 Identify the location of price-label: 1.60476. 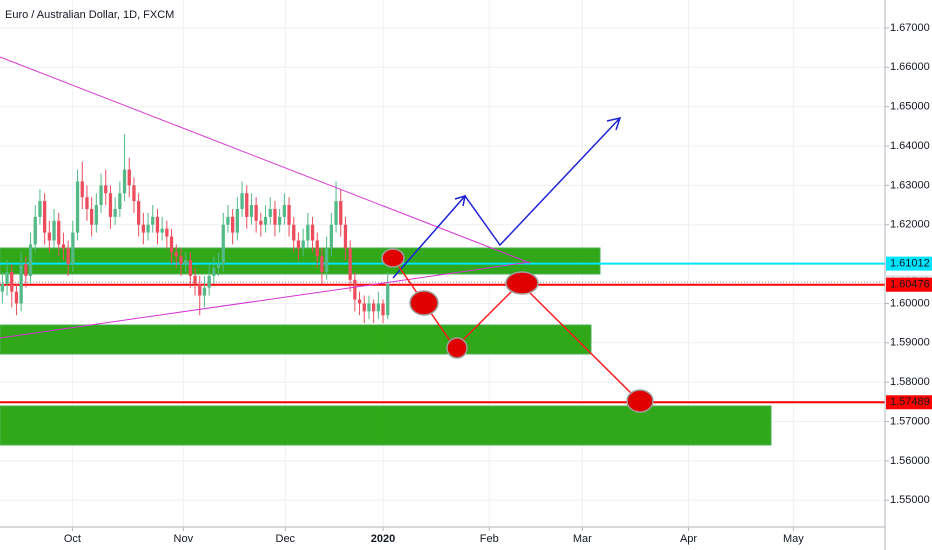
(910, 285).